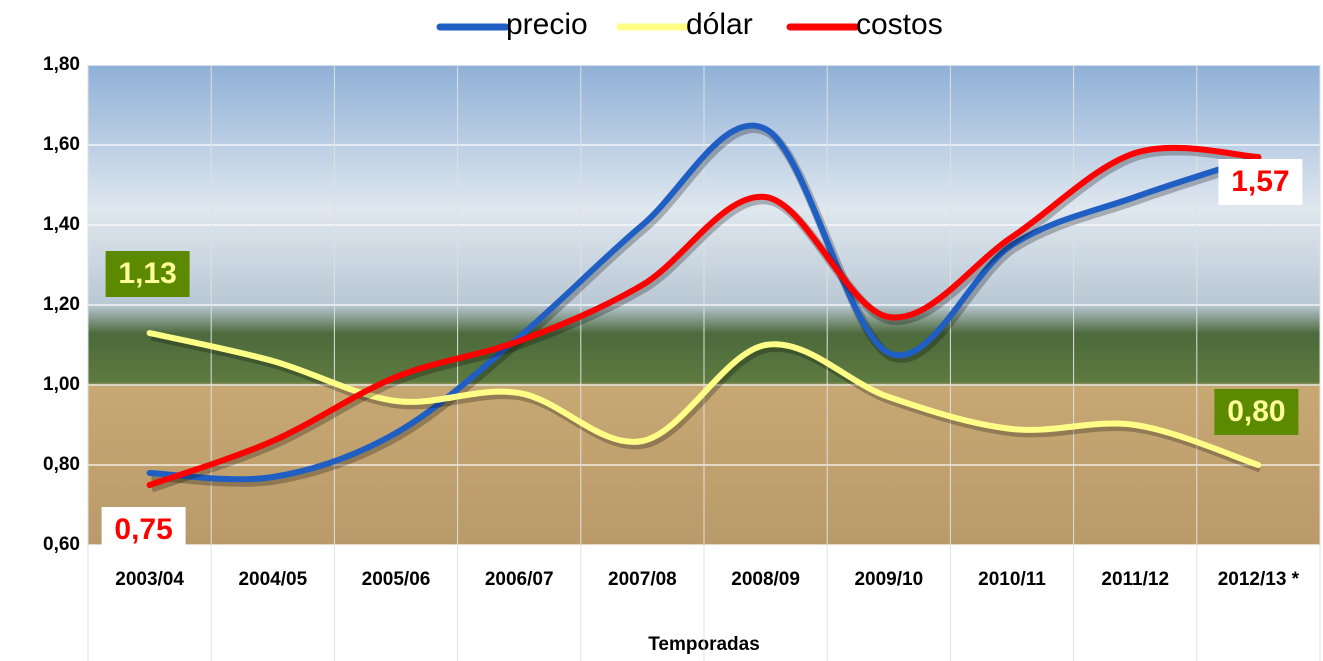  I want to click on x-tick-label: 2008/09, so click(765, 579).